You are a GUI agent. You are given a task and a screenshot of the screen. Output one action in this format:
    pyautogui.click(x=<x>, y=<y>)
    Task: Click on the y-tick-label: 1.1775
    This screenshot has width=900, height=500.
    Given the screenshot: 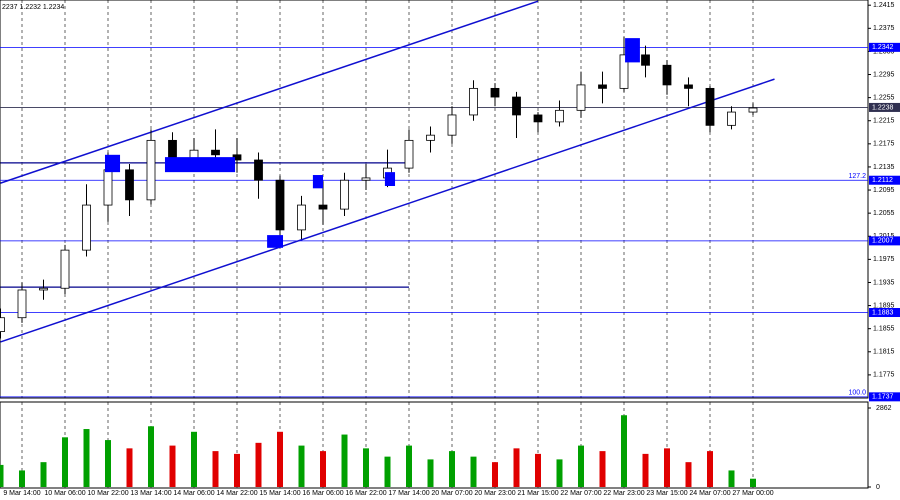 What is the action you would take?
    pyautogui.click(x=884, y=375)
    